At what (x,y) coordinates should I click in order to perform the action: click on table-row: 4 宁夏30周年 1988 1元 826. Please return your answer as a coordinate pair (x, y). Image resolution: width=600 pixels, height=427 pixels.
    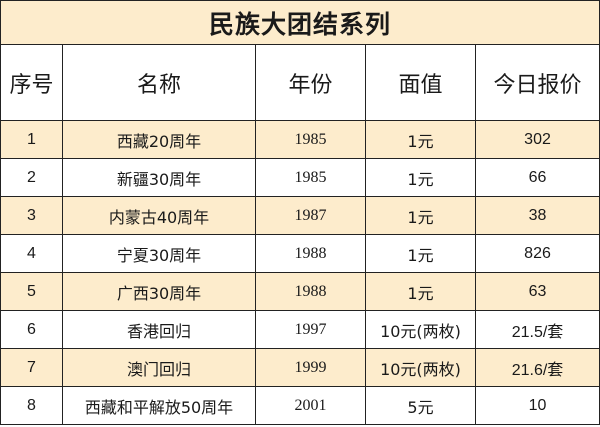
    Looking at the image, I should click on (300, 253).